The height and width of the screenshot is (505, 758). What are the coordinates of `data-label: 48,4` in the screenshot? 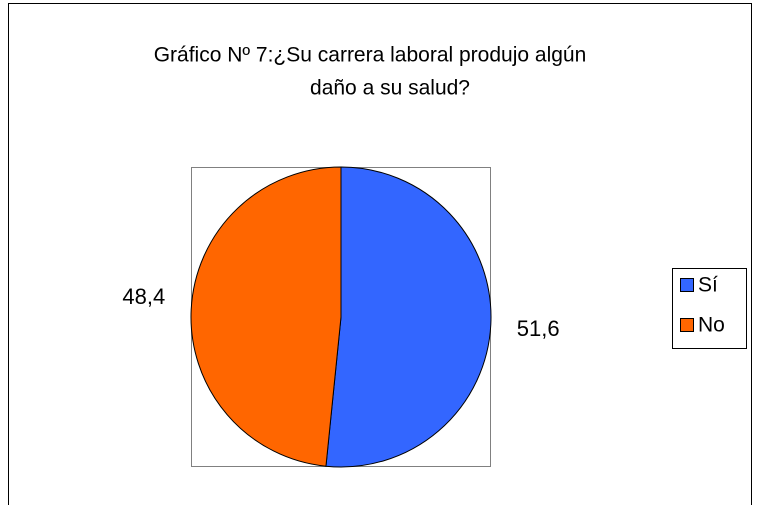 It's located at (143, 296).